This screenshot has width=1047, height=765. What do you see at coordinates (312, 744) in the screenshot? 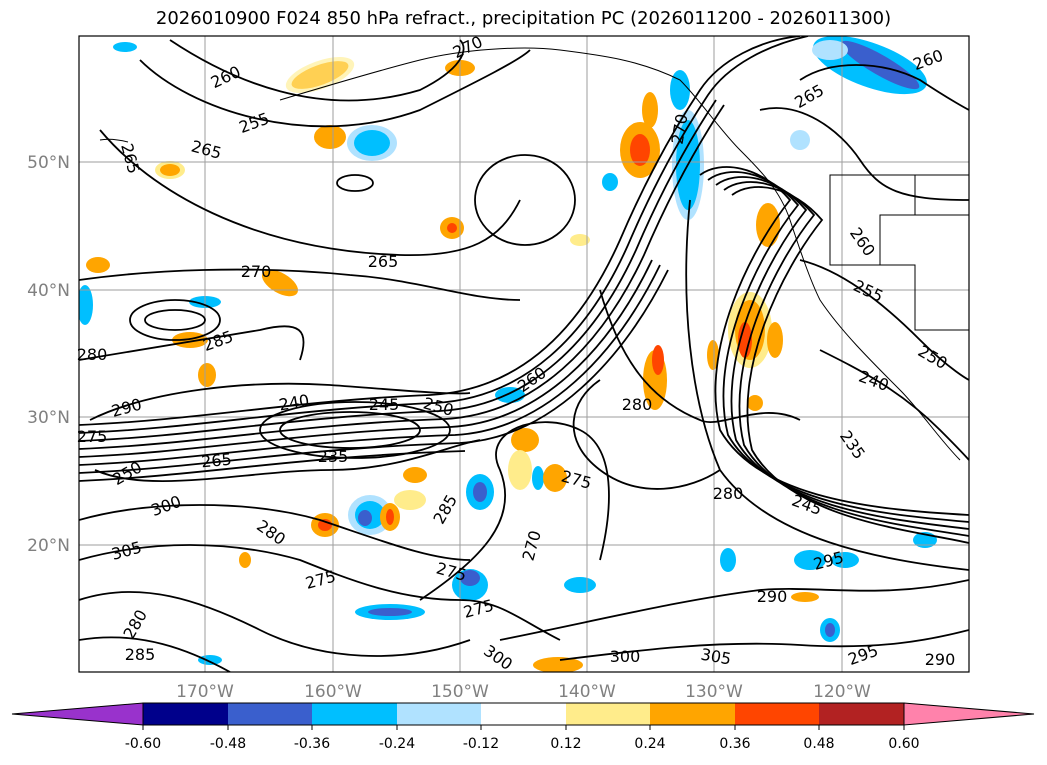
I see `colorbar-tick: -0.36` at bounding box center [312, 744].